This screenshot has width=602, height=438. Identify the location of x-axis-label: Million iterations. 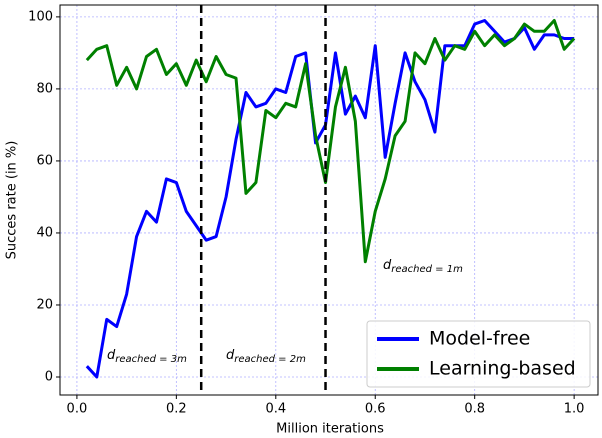
(330, 429).